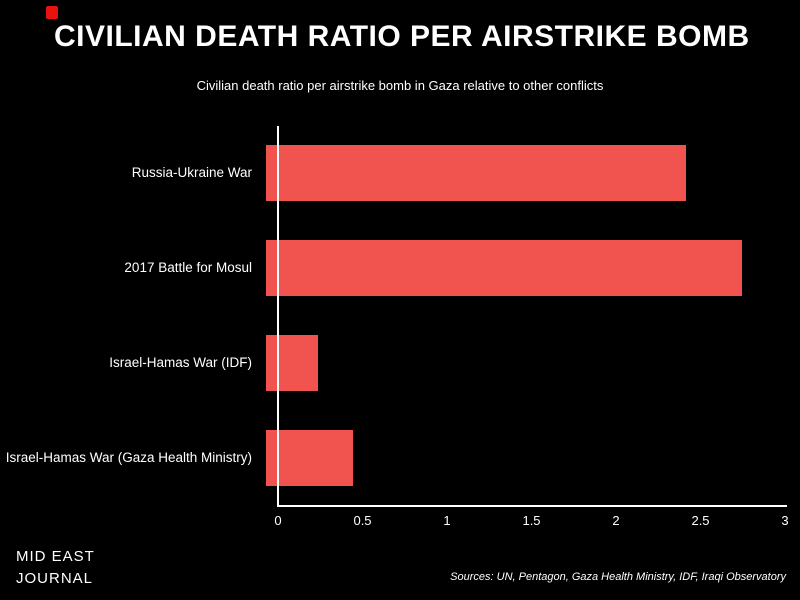 This screenshot has height=600, width=800. What do you see at coordinates (191, 173) in the screenshot?
I see `bar-category-label: Russia-Ukraine War` at bounding box center [191, 173].